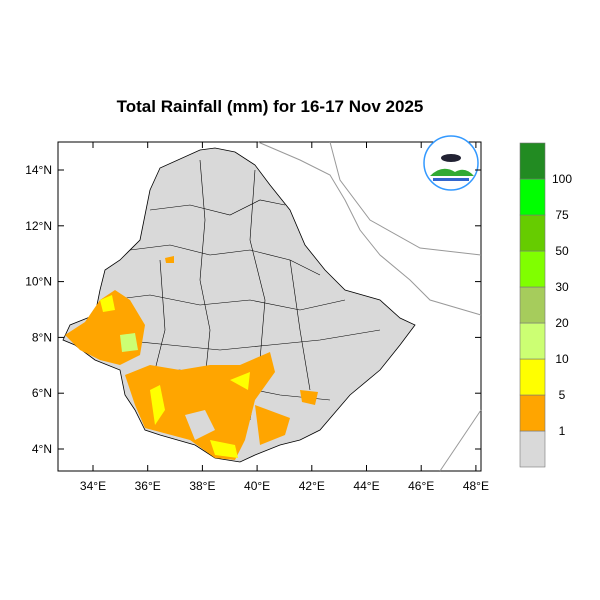 The height and width of the screenshot is (600, 600). Describe the element at coordinates (93, 486) in the screenshot. I see `x-tick-label: 34°E` at that location.